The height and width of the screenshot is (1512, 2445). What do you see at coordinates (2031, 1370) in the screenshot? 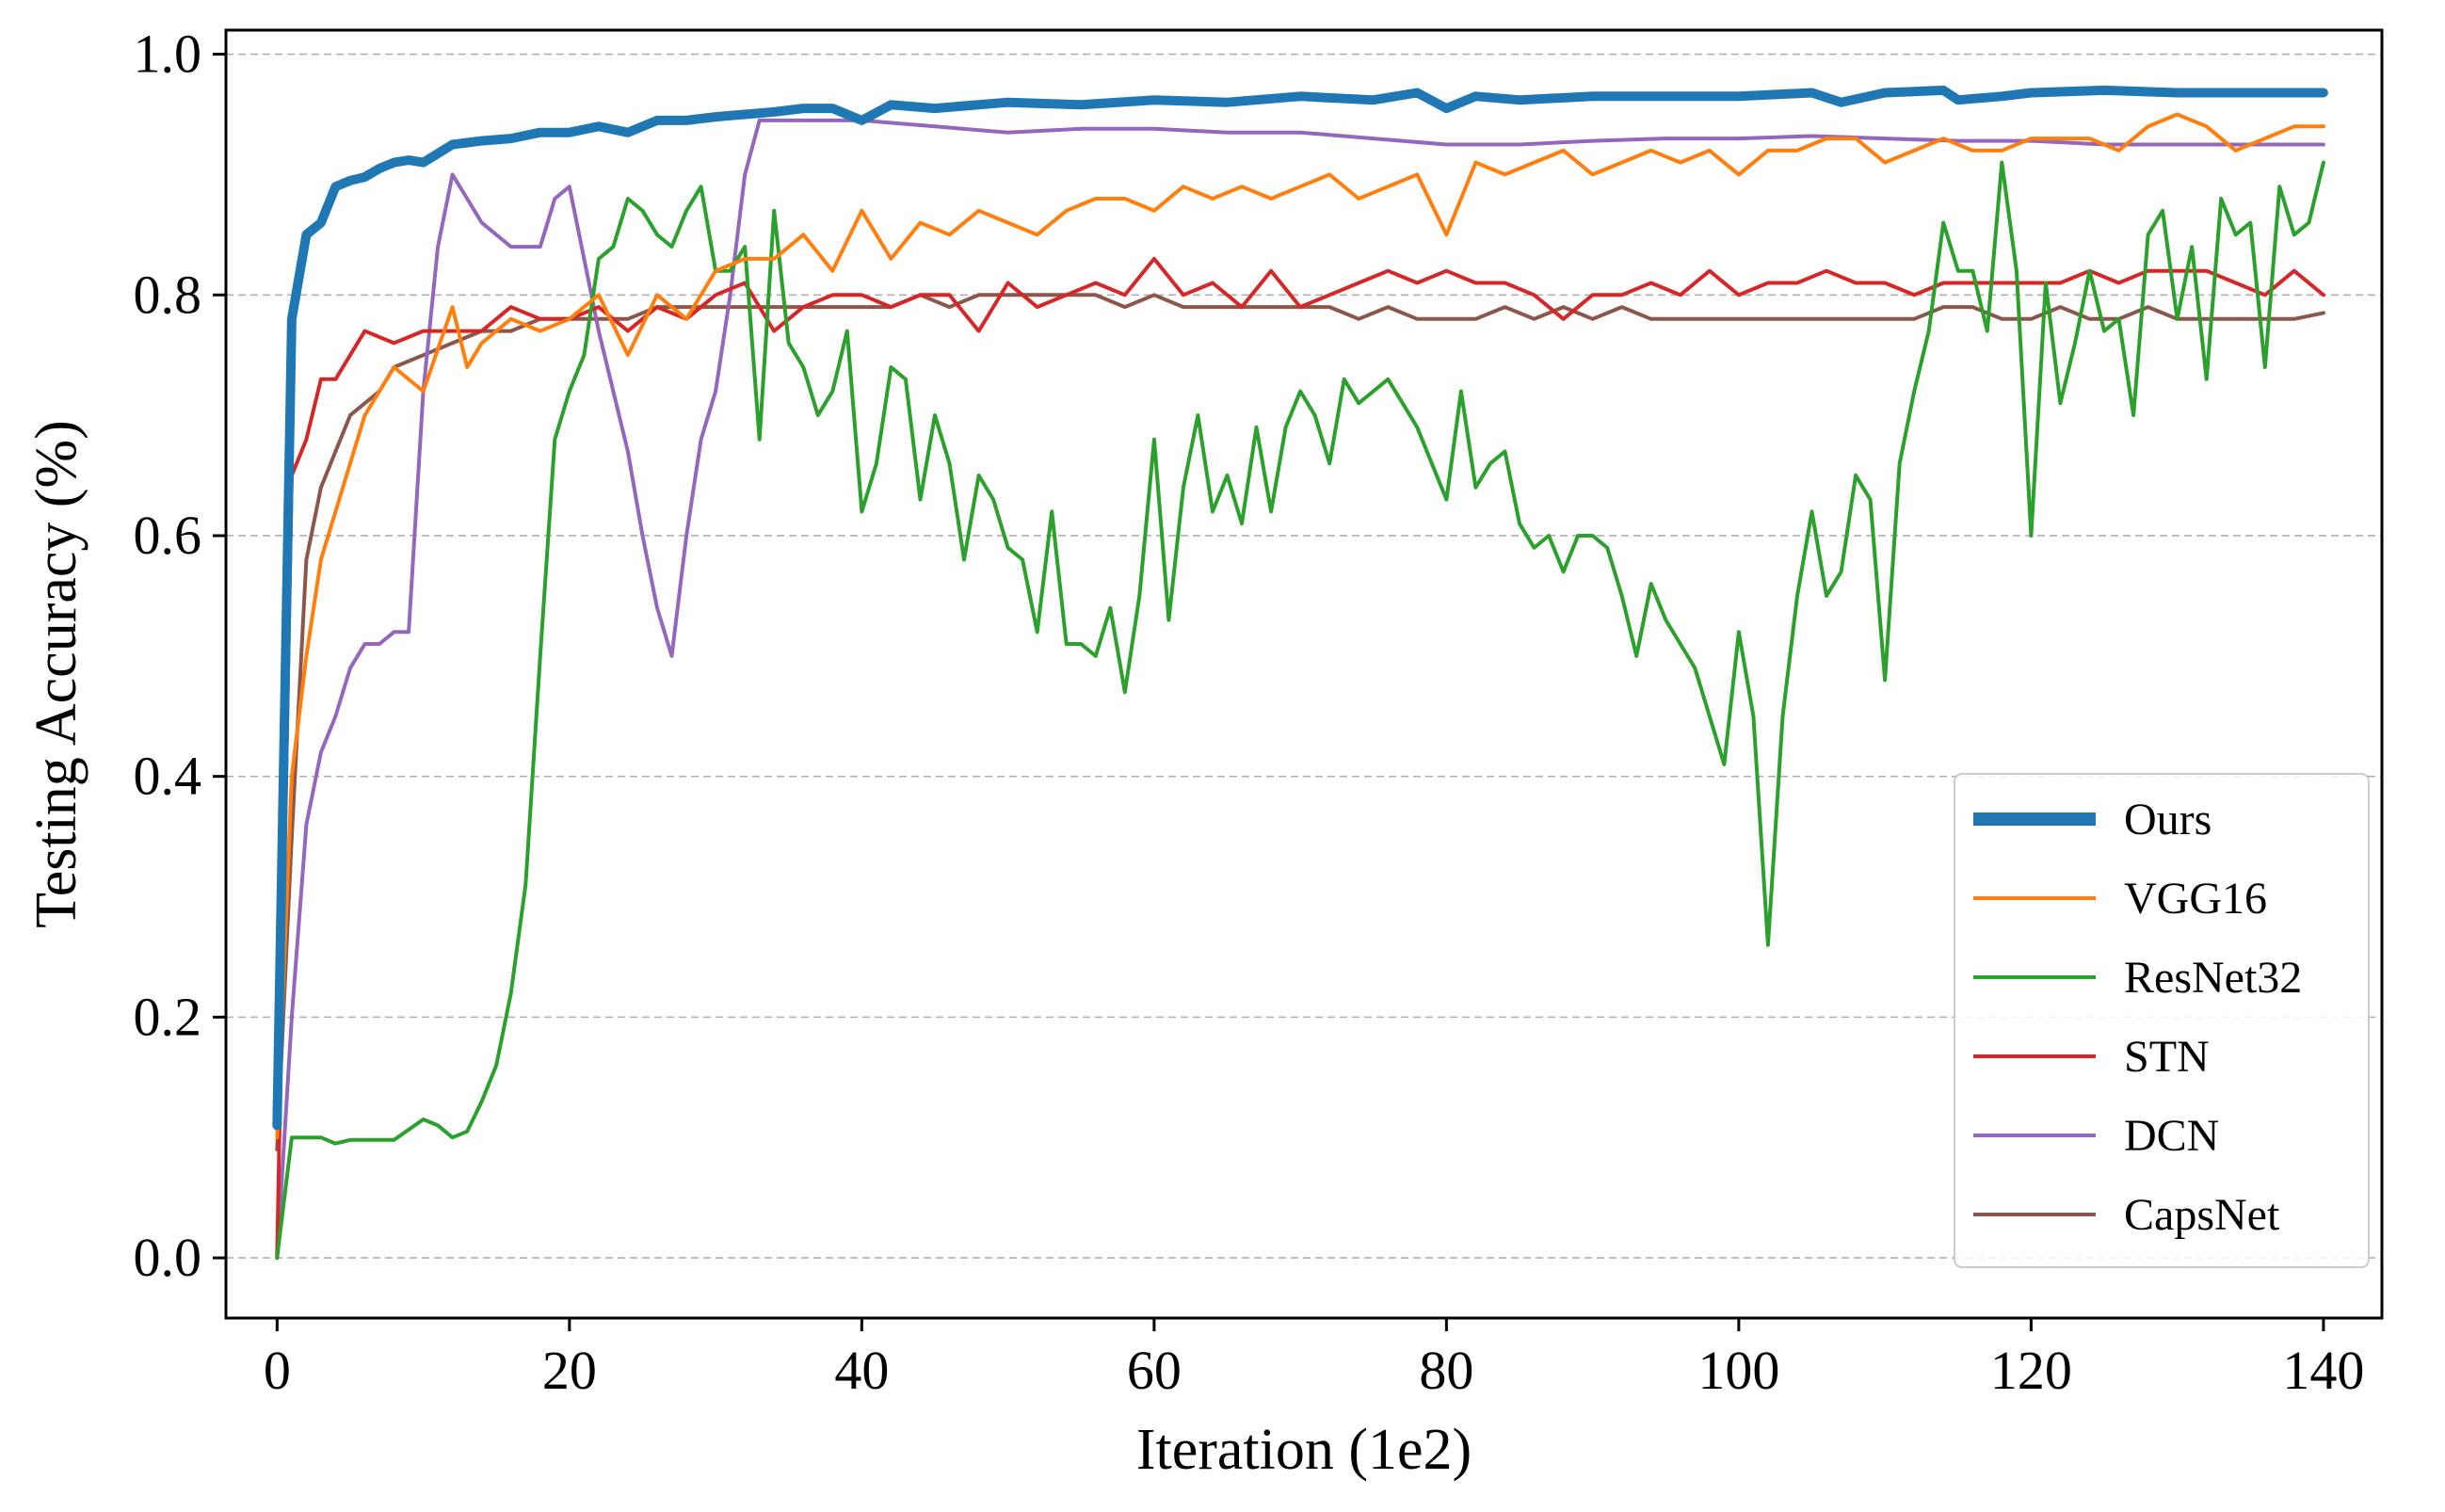
I see `x-tick-label: 120` at bounding box center [2031, 1370].